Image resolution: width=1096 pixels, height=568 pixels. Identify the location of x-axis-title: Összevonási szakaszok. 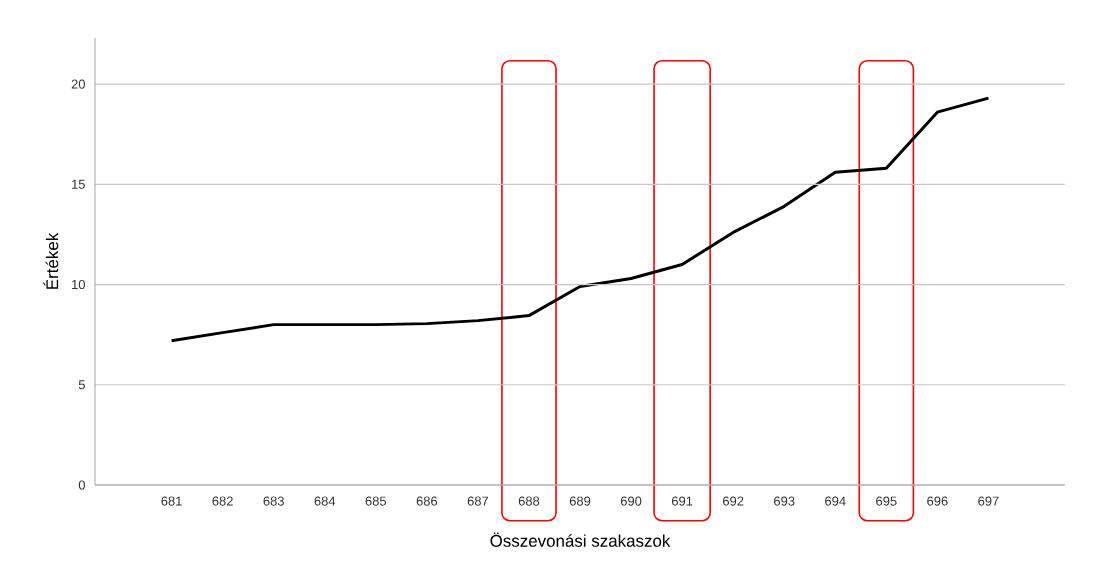
(580, 539).